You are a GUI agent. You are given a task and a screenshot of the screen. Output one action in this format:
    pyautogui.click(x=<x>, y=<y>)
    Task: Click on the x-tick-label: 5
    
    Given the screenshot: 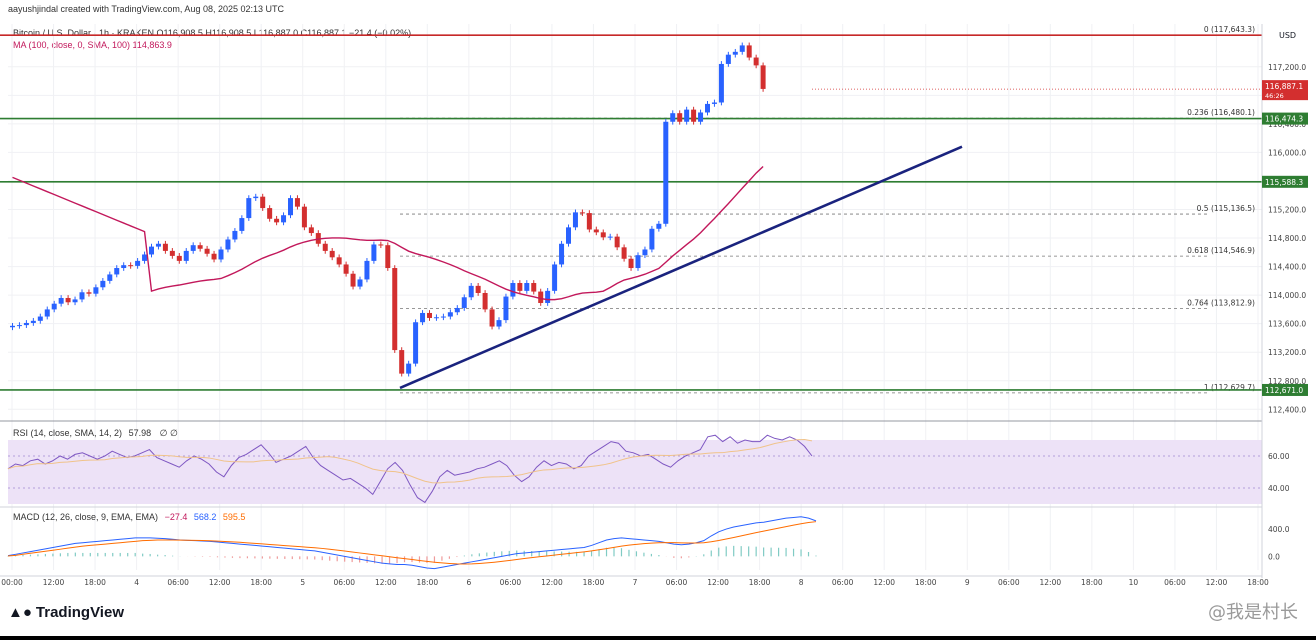 What is the action you would take?
    pyautogui.click(x=302, y=582)
    